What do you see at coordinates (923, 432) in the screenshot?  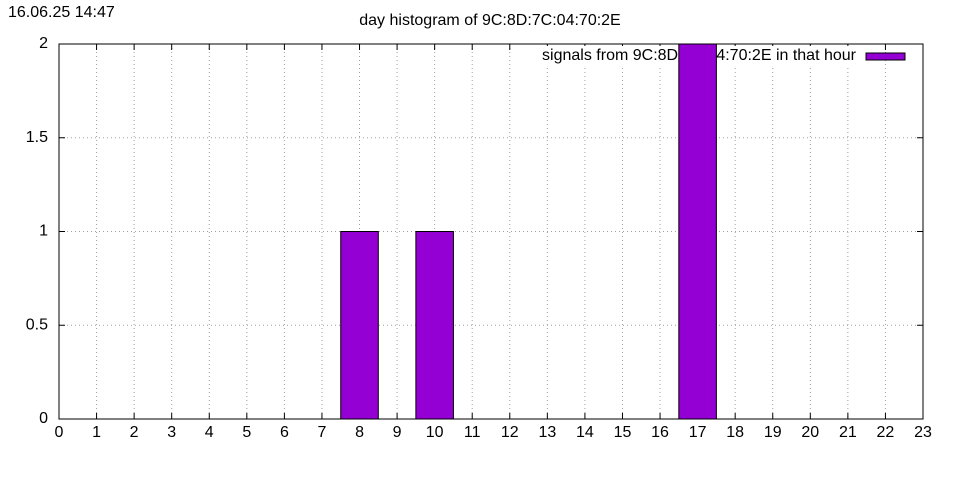 I see `x-tick-label: 23` at bounding box center [923, 432].